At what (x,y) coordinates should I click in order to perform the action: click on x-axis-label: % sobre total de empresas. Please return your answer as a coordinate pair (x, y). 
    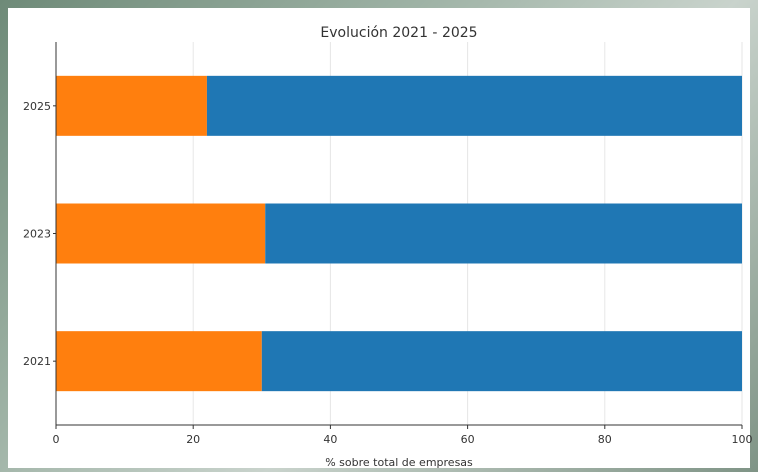
    Looking at the image, I should click on (399, 462).